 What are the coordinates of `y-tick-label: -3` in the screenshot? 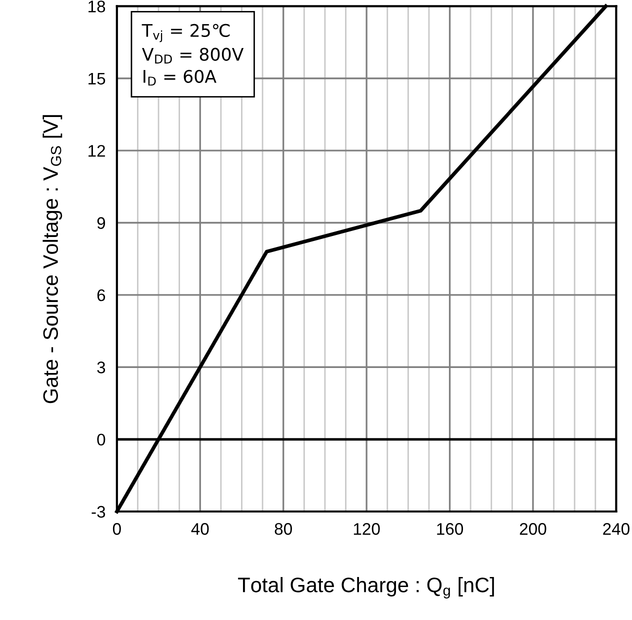 It's located at (99, 512).